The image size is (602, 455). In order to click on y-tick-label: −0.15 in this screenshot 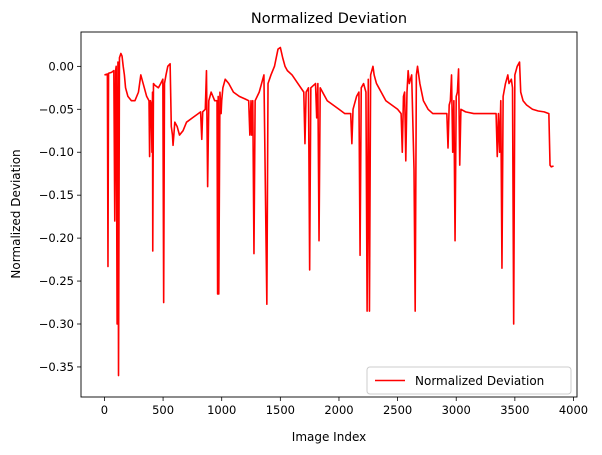, I will do `click(56, 195)`.